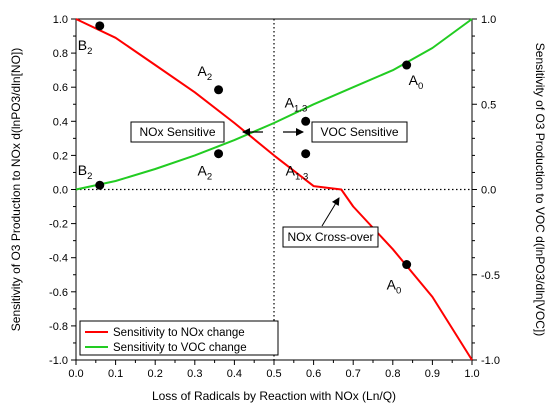  What do you see at coordinates (58, 293) in the screenshot?
I see `y-tick-label: -0.6` at bounding box center [58, 293].